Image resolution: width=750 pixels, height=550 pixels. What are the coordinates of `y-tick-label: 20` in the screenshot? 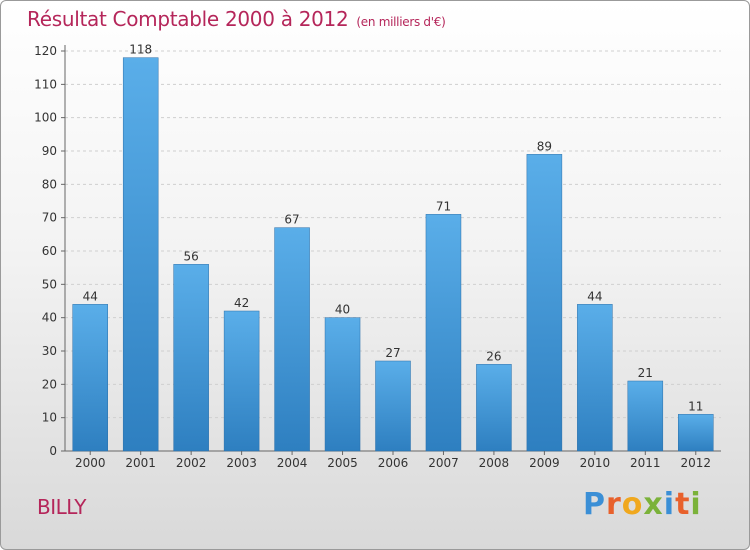 It's located at (49, 384).